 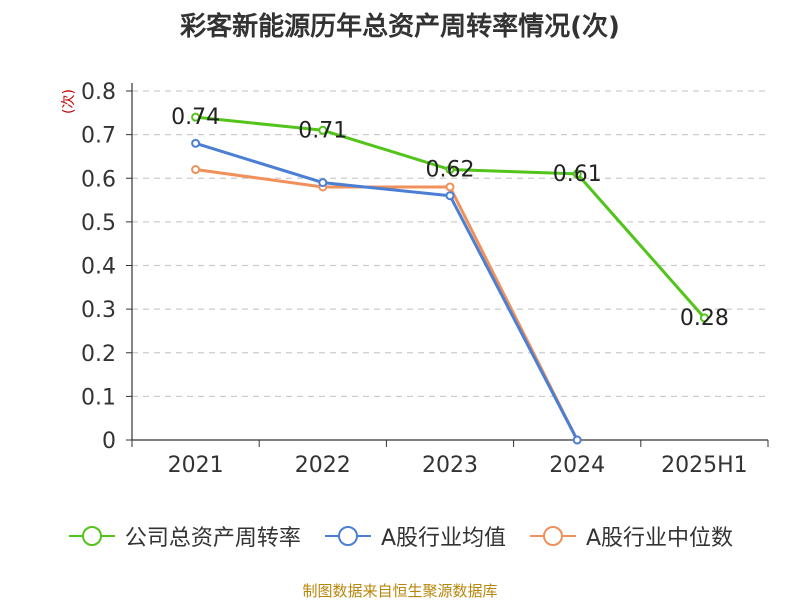 I want to click on data-label: 0.71, so click(x=322, y=130).